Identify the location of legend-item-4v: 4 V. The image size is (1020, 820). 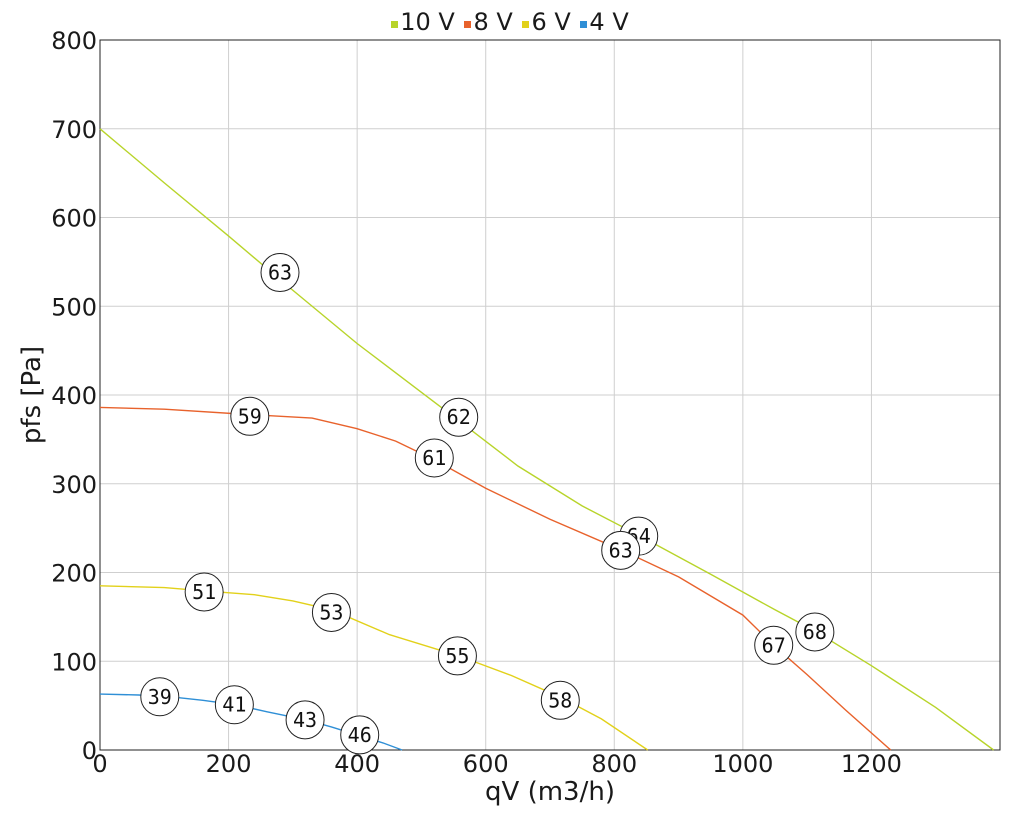
(604, 22).